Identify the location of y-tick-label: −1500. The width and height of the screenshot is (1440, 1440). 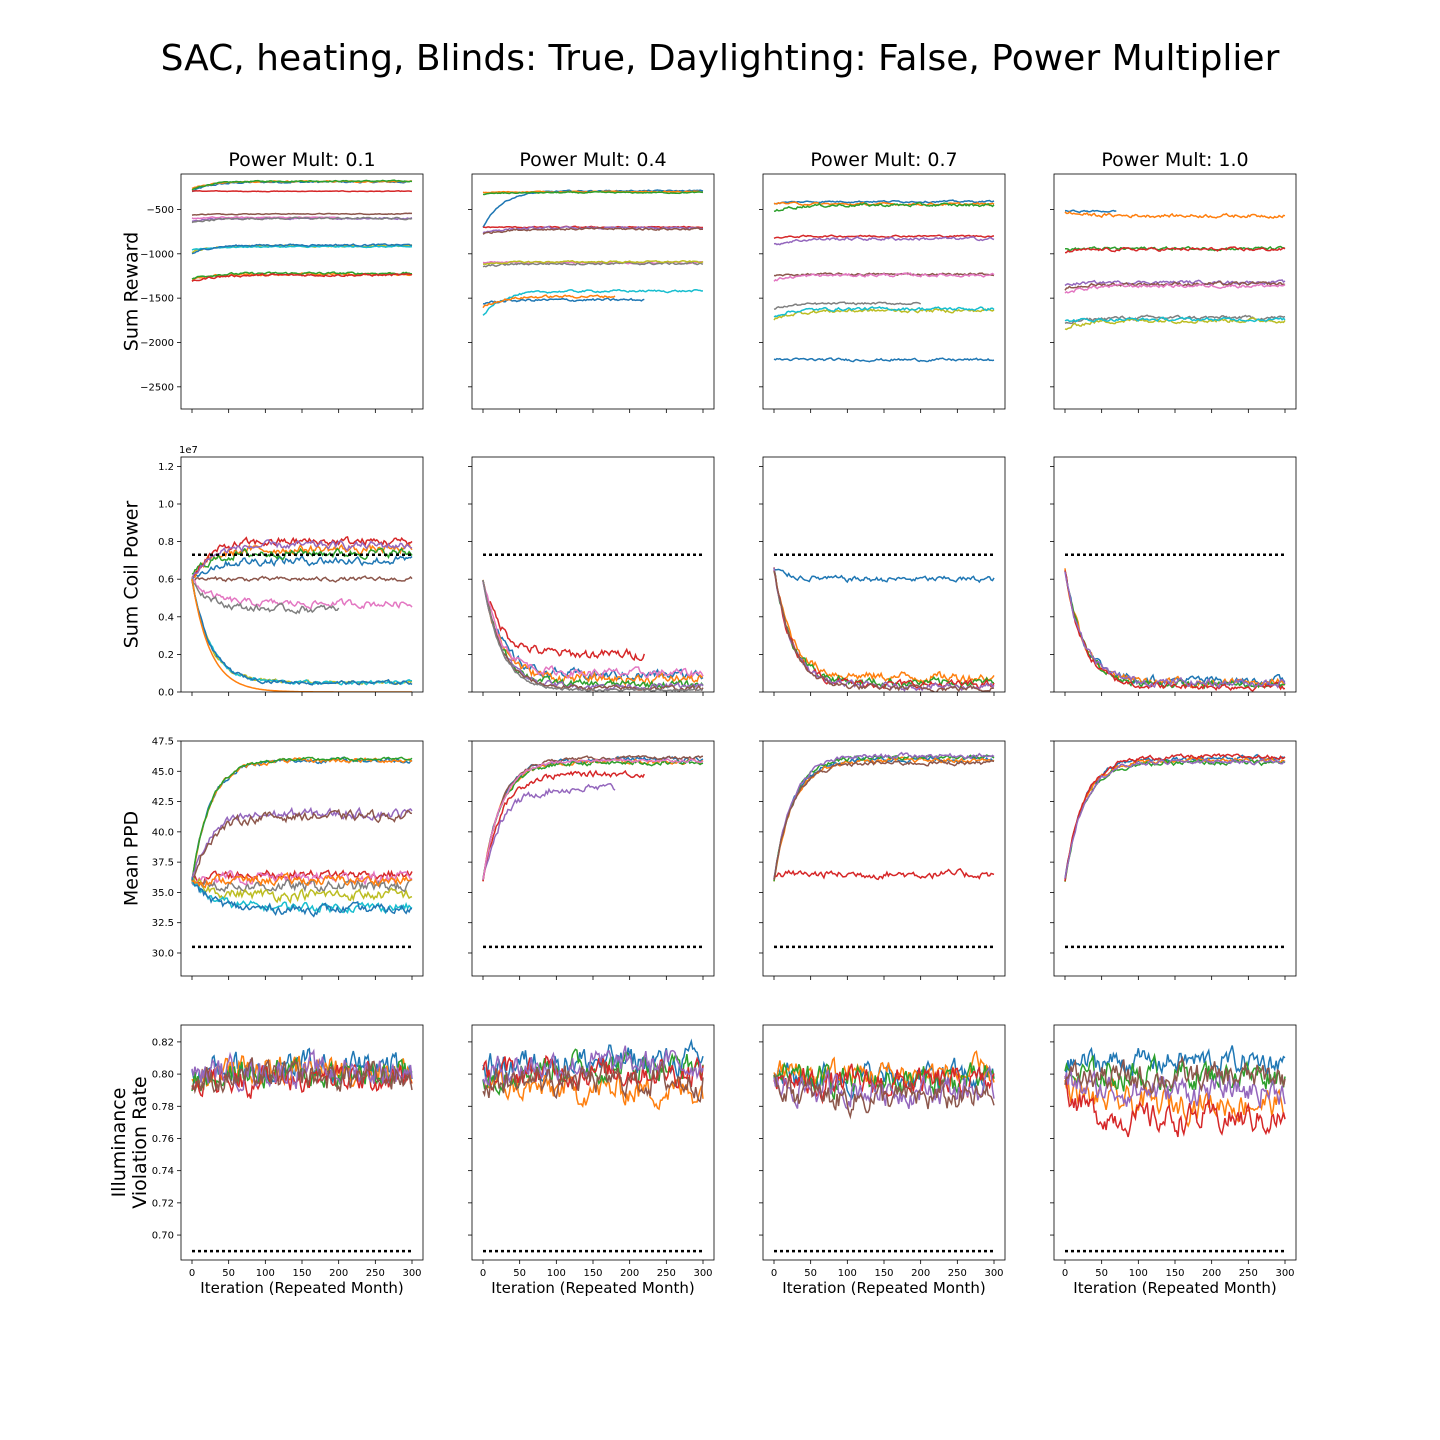
(157, 299).